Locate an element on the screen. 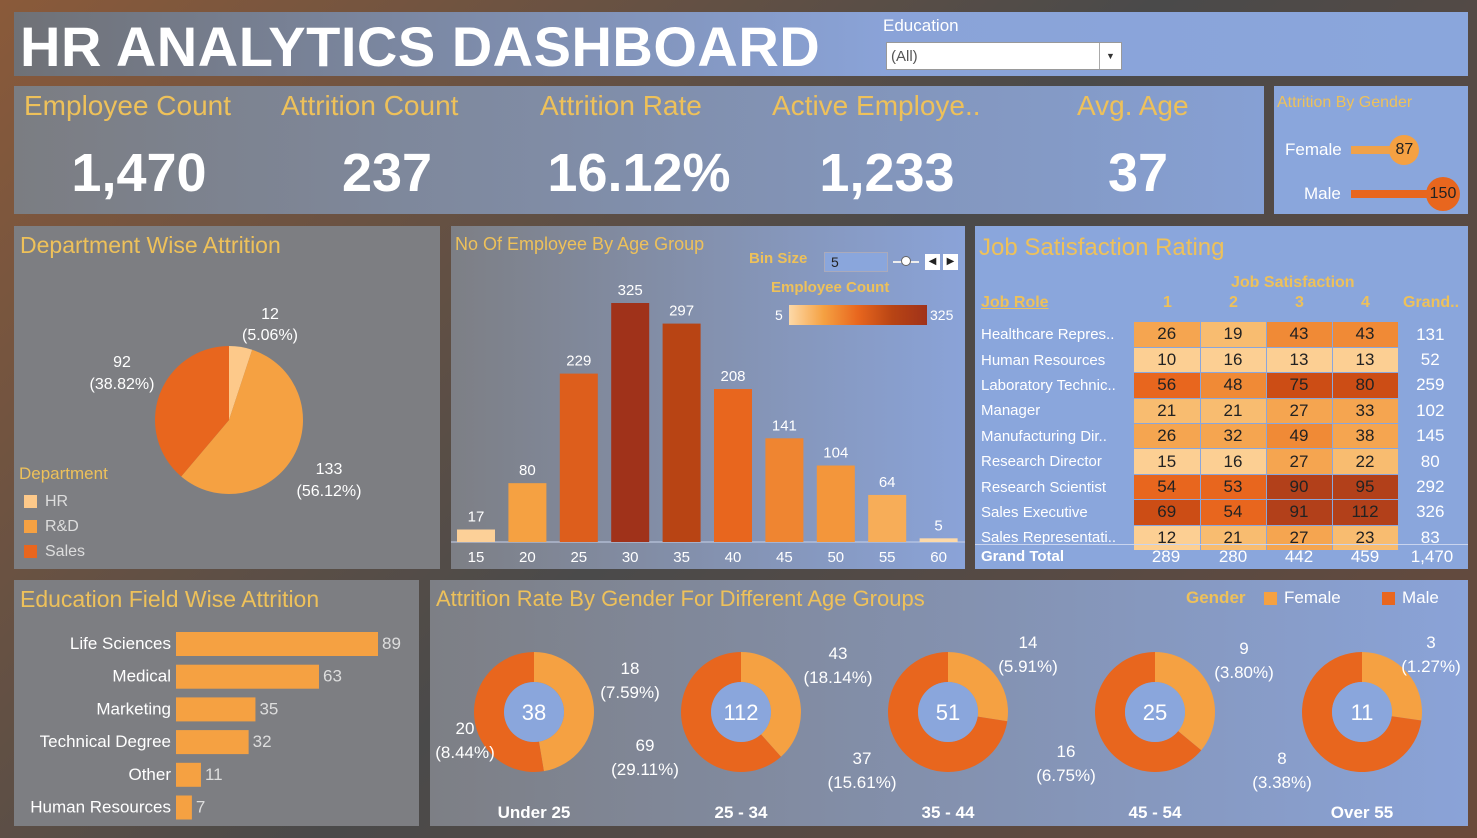 The width and height of the screenshot is (1477, 838). age-tick-label: 30 is located at coordinates (630, 557).